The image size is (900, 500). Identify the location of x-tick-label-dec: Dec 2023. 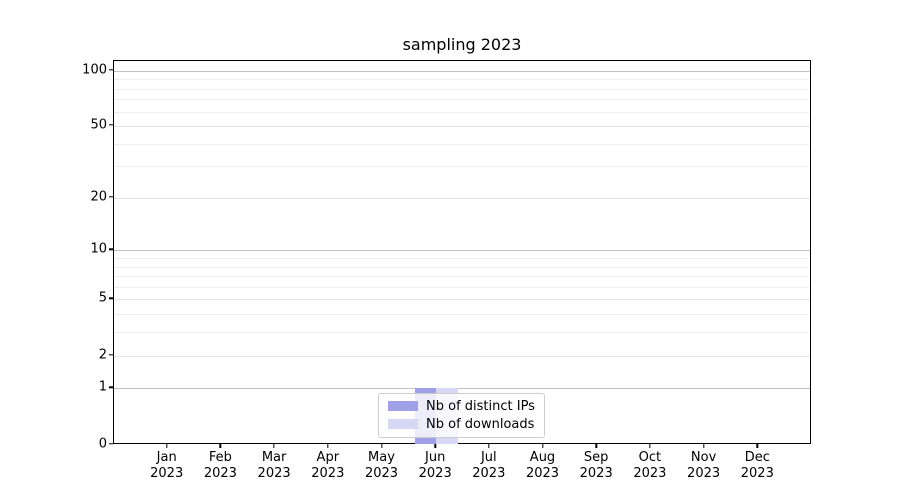
(757, 465).